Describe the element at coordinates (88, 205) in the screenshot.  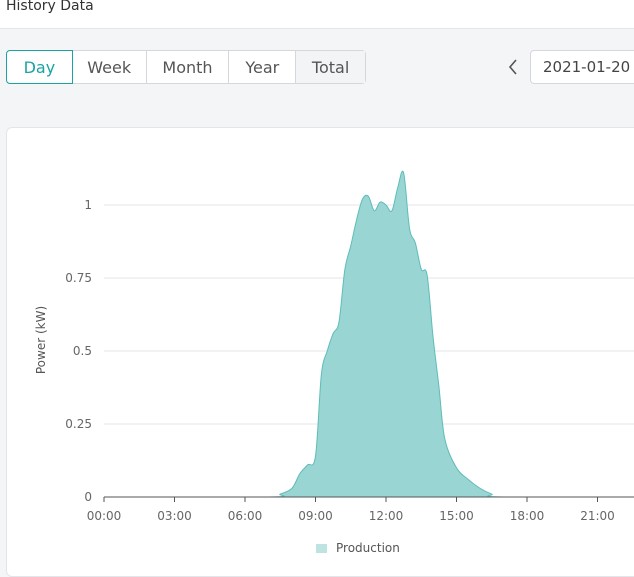
I see `y-tick-label: 1` at that location.